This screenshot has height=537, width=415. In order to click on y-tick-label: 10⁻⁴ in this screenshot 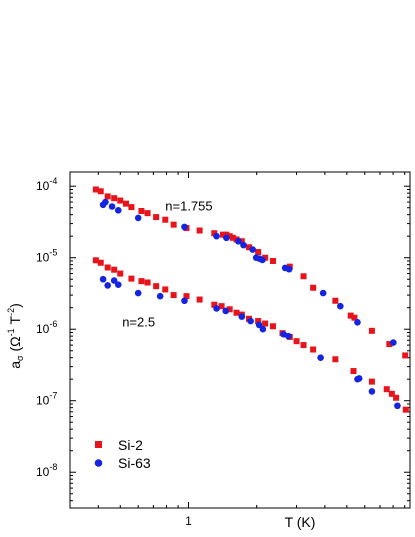, I will do `click(46, 184)`.